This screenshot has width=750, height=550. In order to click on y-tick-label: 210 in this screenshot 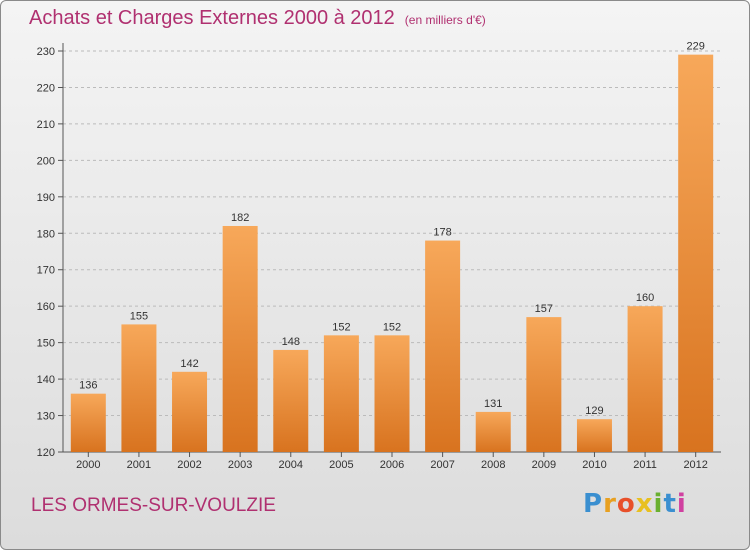, I will do `click(46, 125)`.